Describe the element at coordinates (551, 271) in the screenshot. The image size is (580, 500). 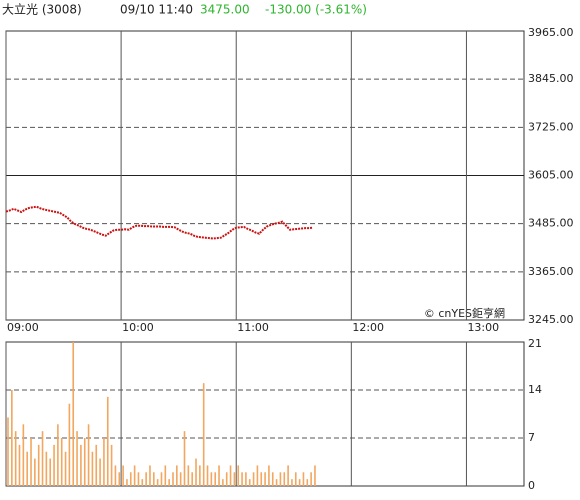
I see `y-tick-label: 3365.00` at that location.